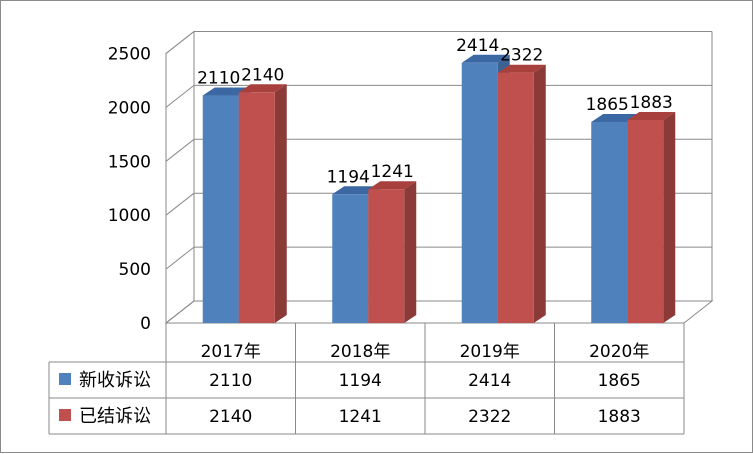 The height and width of the screenshot is (454, 753). Describe the element at coordinates (135, 270) in the screenshot. I see `y-tick-label: 500` at that location.